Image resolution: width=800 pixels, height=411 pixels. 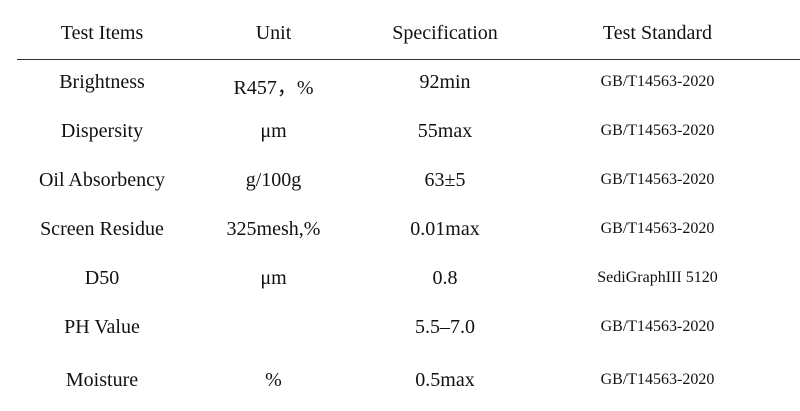 I want to click on cell-unit: 325mesh,%, so click(x=273, y=229).